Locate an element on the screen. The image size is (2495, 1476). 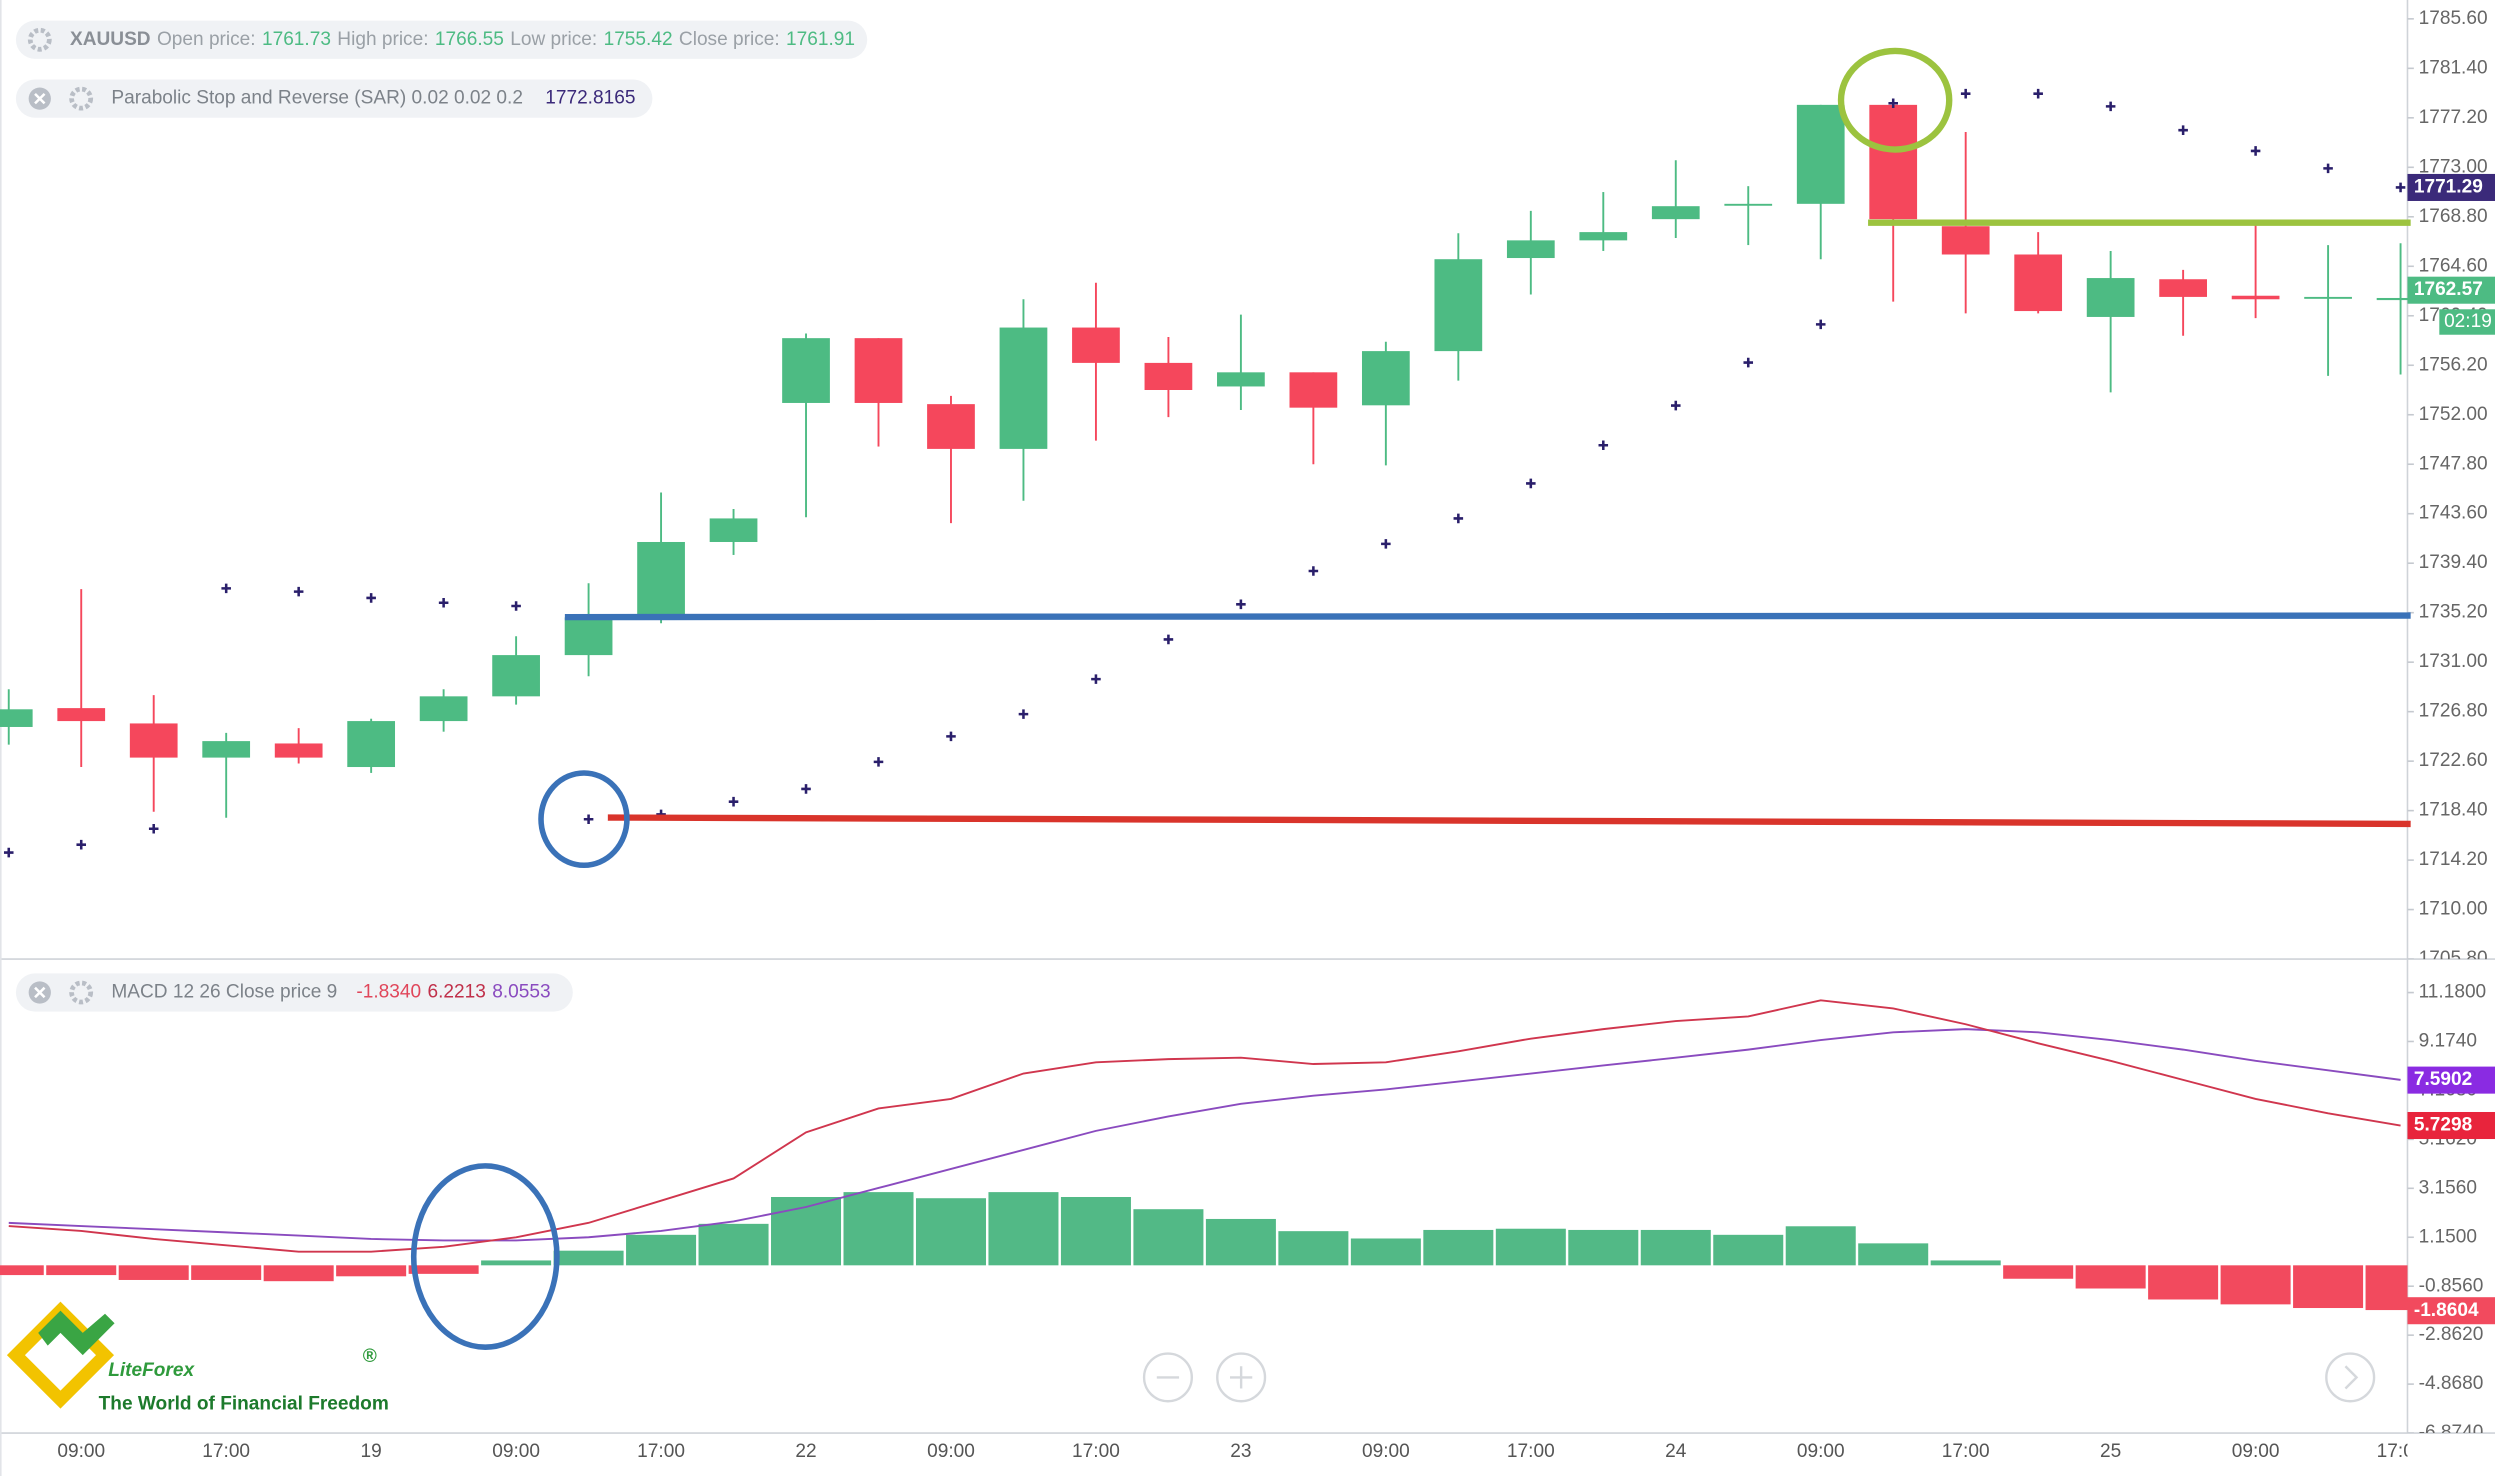
price-tag is located at coordinates (2451, 1125).